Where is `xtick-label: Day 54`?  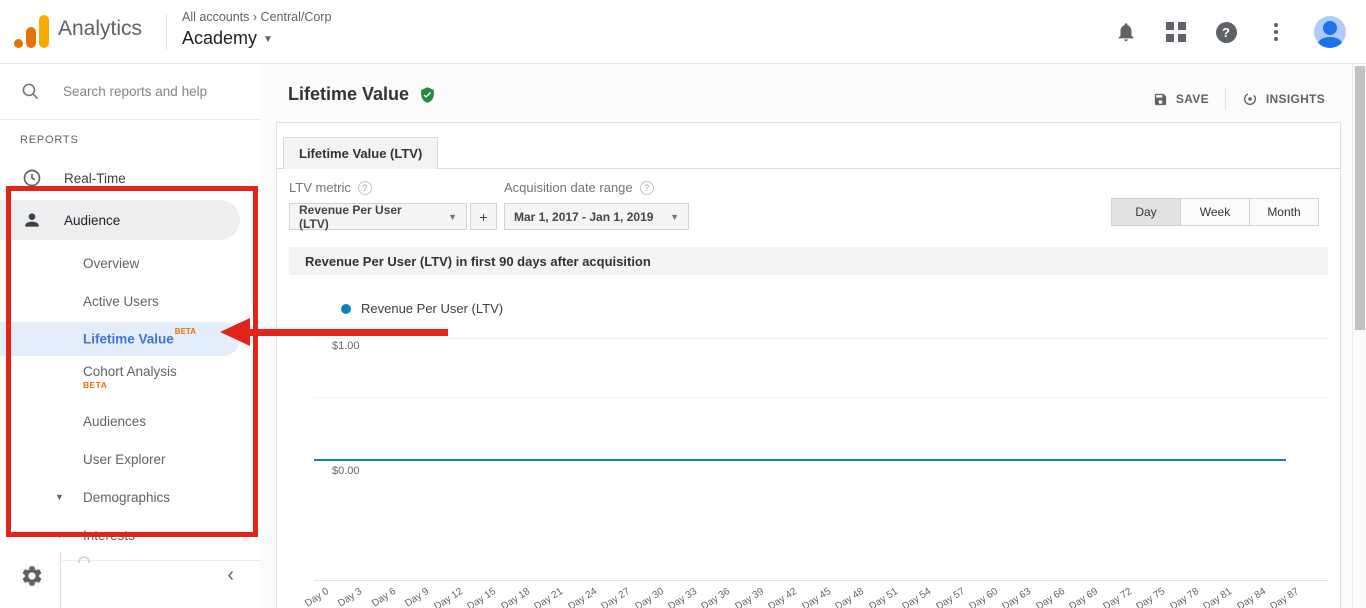 xtick-label: Day 54 is located at coordinates (917, 597).